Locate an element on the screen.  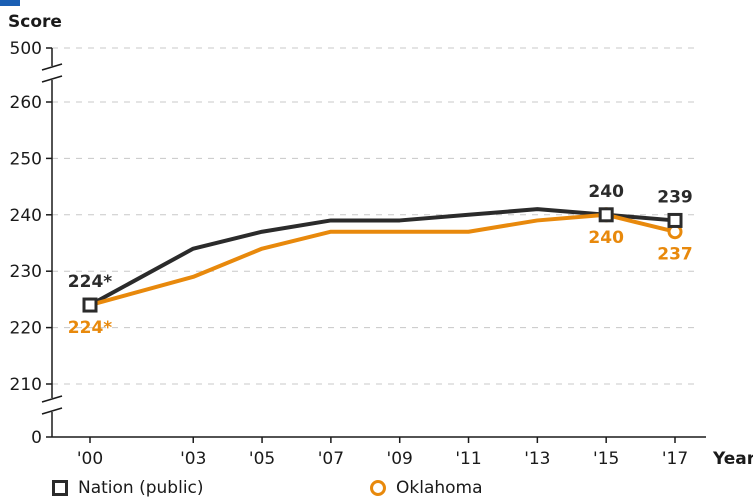
x-tick-label: '07 is located at coordinates (331, 459).